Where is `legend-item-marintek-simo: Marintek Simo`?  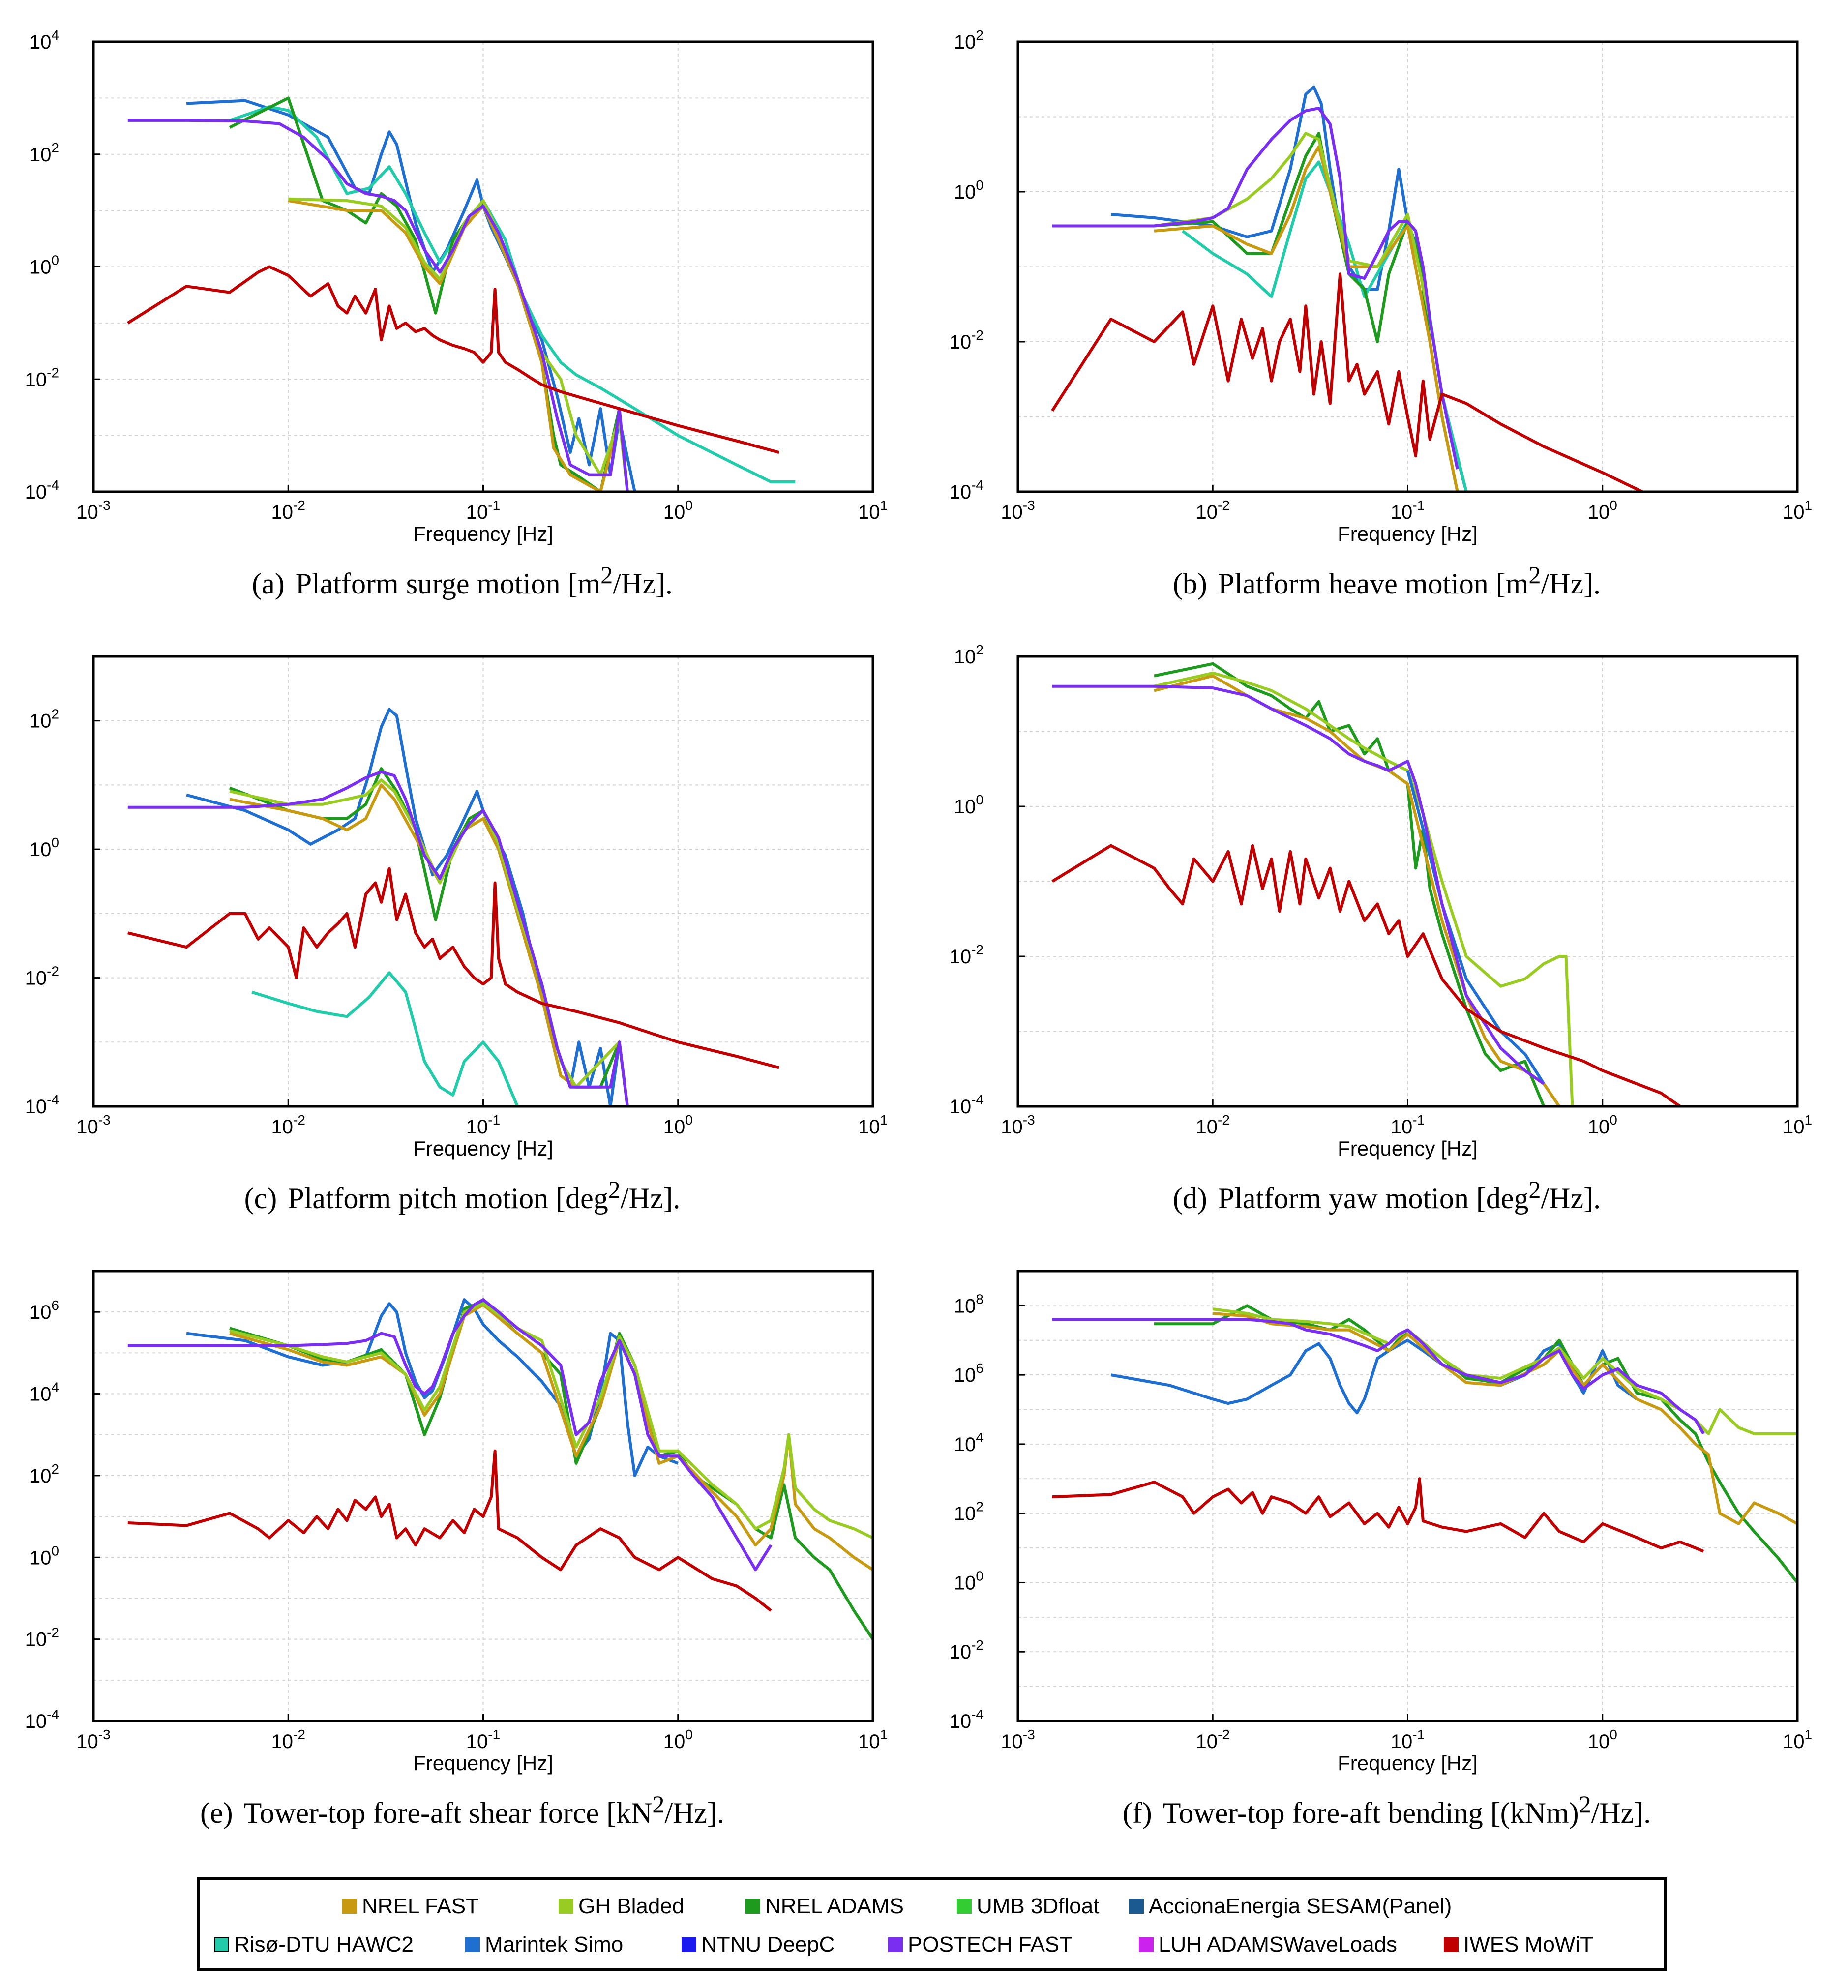
legend-item-marintek-simo: Marintek Simo is located at coordinates (544, 1945).